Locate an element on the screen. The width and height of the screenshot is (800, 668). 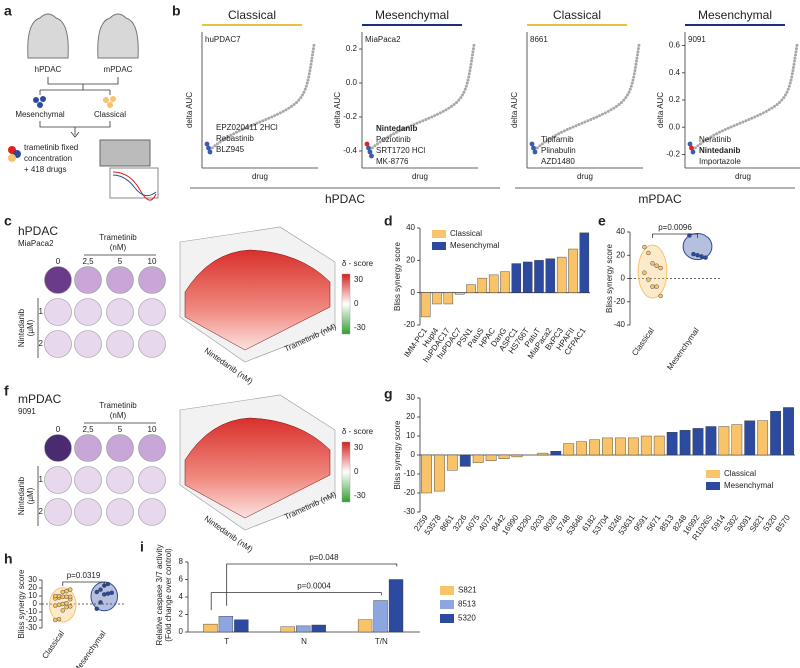
drug-label: Trametinib is located at coordinates (118, 405).